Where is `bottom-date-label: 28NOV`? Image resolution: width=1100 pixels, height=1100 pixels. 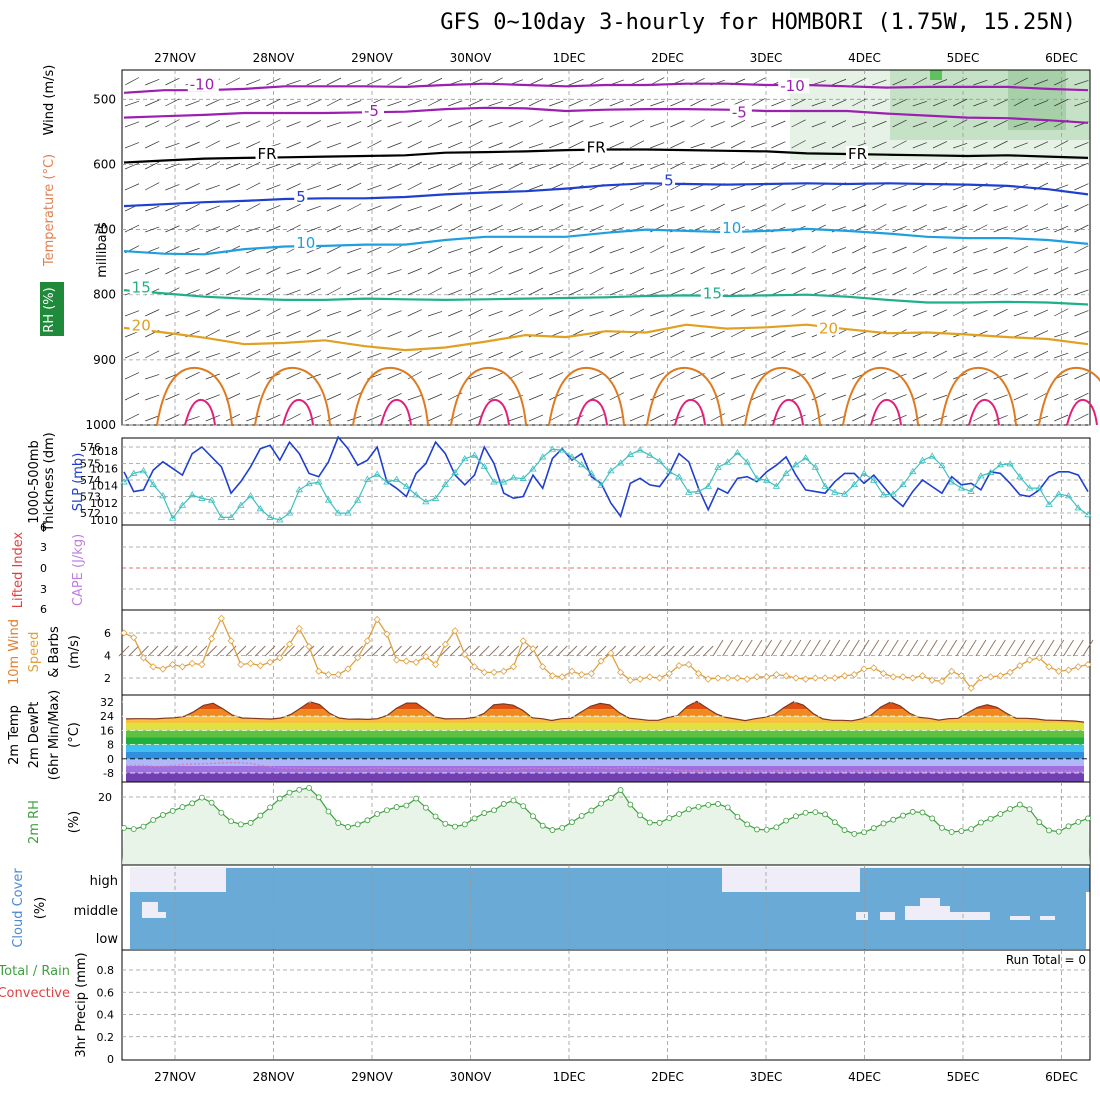 bottom-date-label: 28NOV is located at coordinates (274, 1077).